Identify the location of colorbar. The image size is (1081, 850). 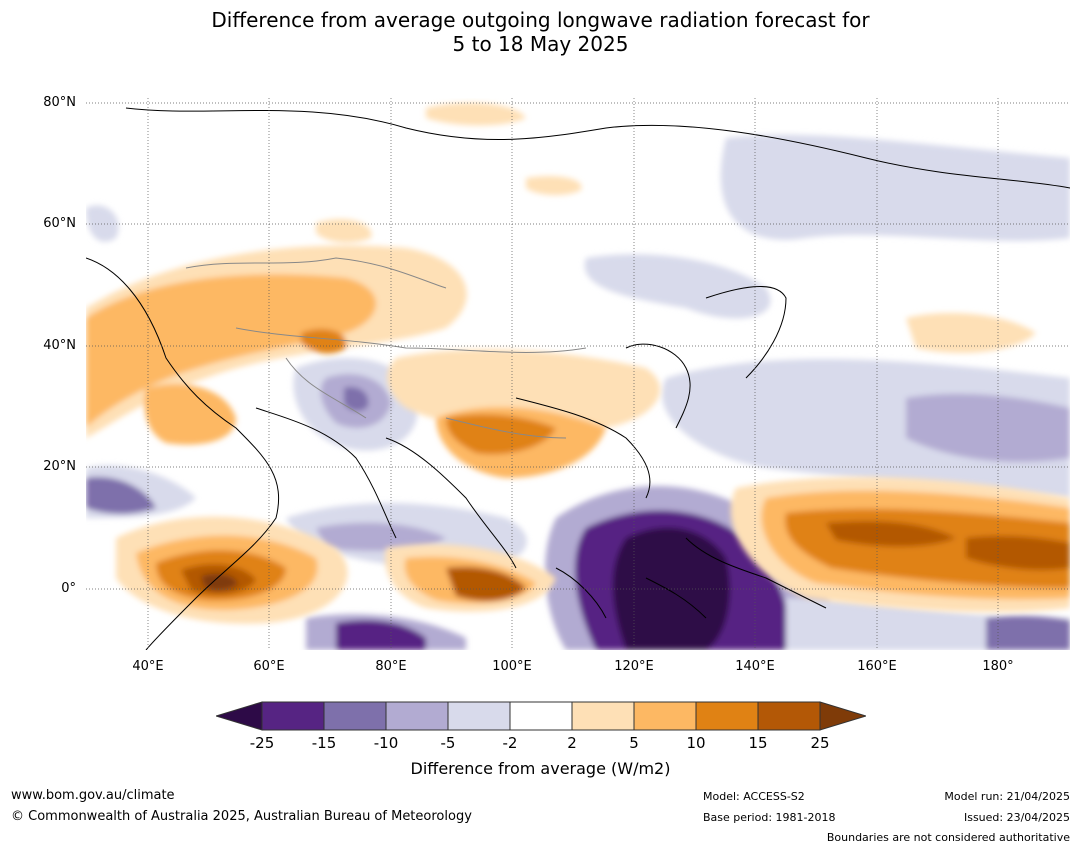
(541, 716).